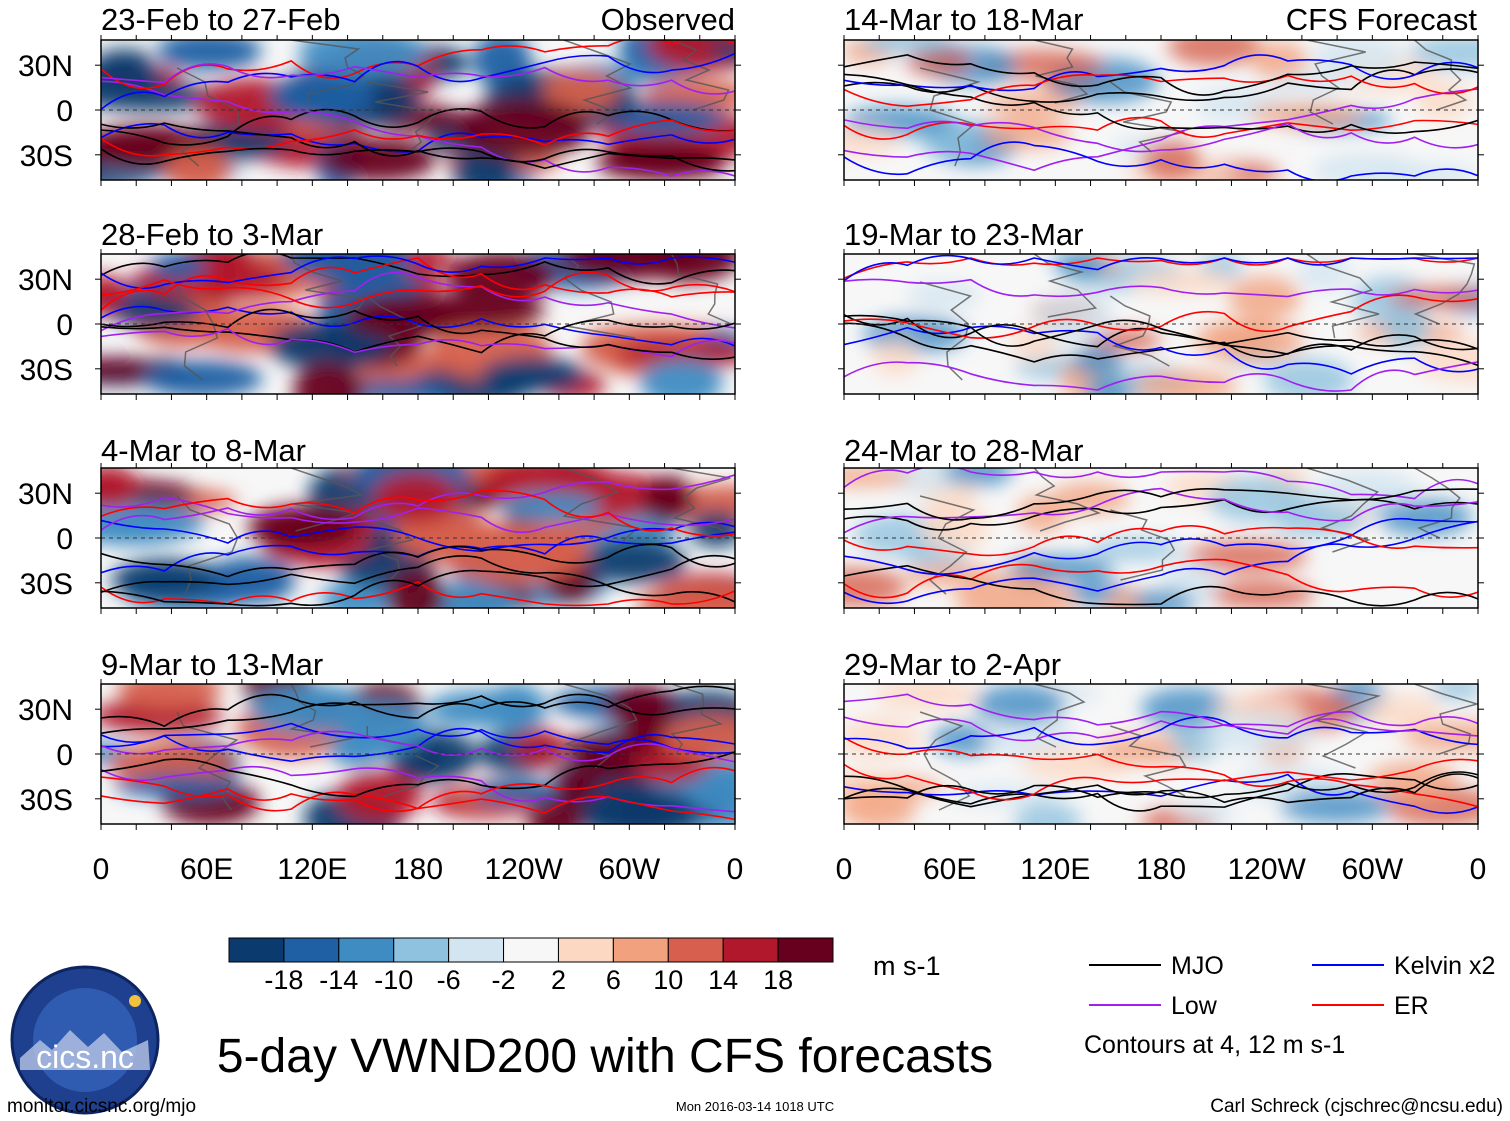 This screenshot has width=1510, height=1121. Describe the element at coordinates (629, 869) in the screenshot. I see `lon-tick-label: 60W` at that location.